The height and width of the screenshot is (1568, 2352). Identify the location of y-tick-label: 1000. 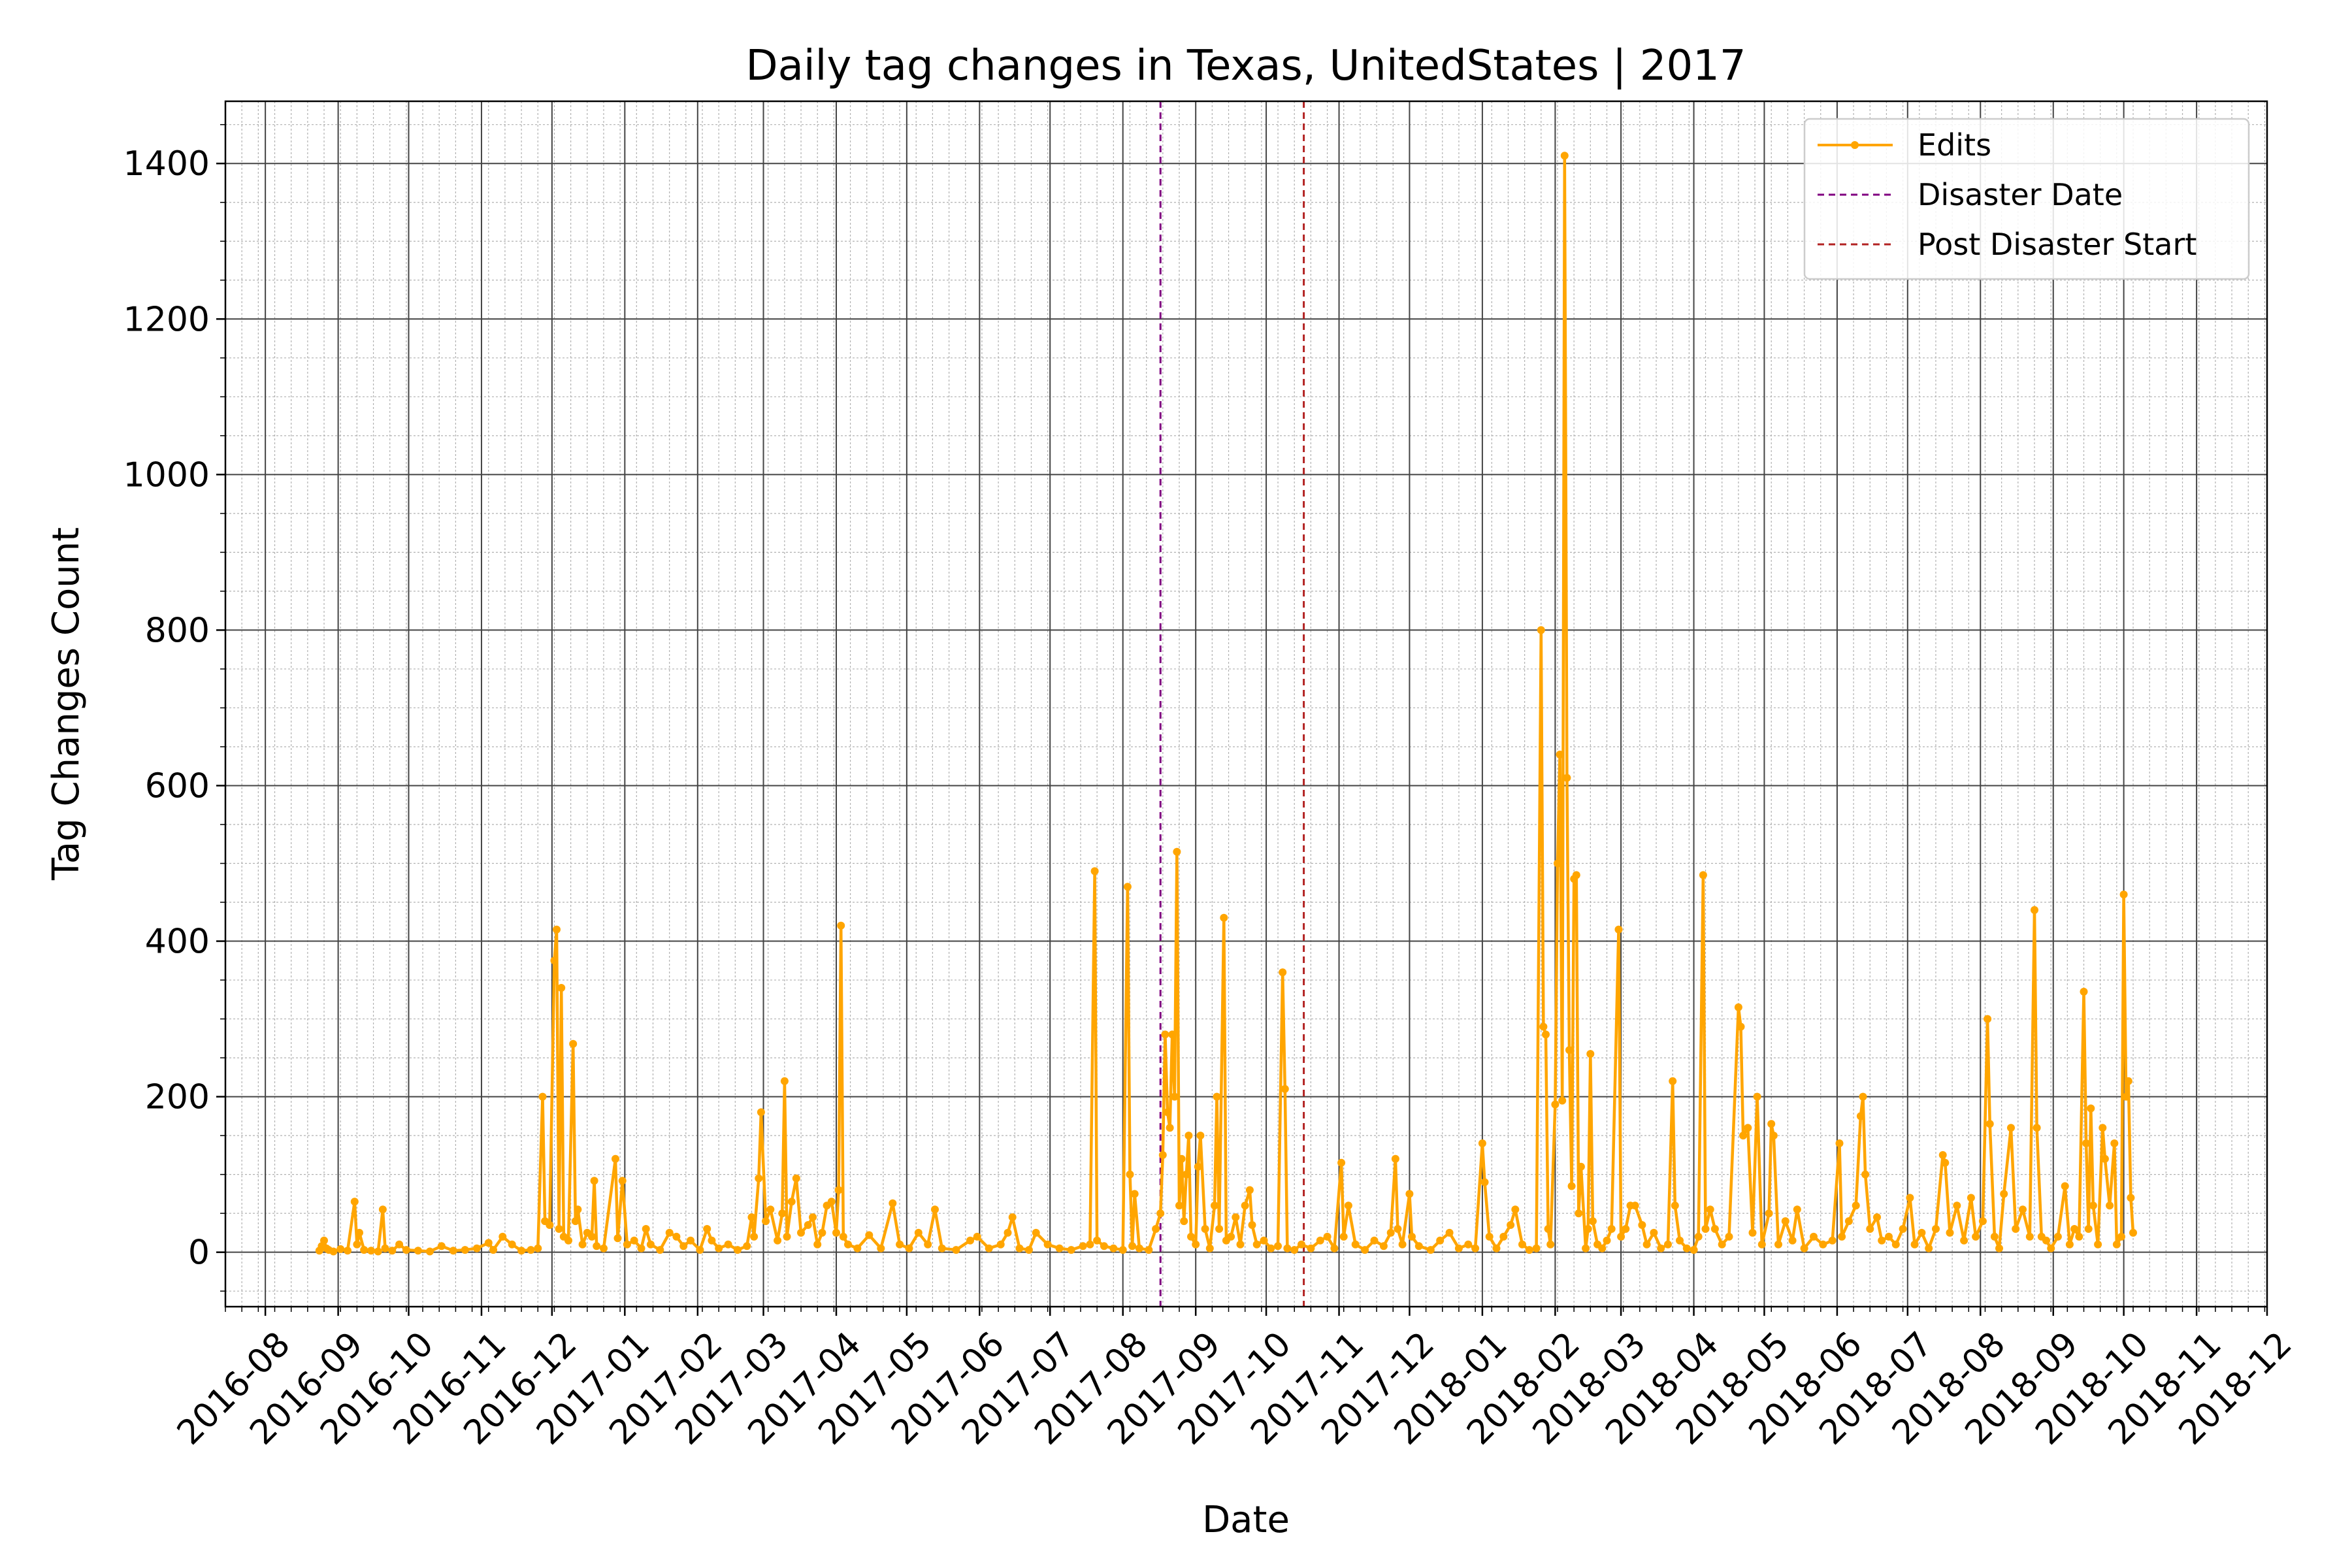
(166, 475).